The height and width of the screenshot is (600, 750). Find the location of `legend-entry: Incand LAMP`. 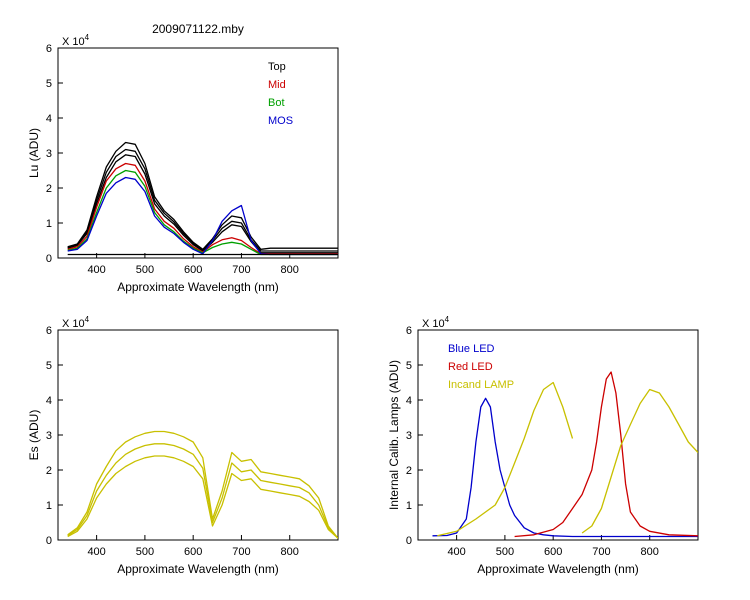

legend-entry: Incand LAMP is located at coordinates (481, 385).